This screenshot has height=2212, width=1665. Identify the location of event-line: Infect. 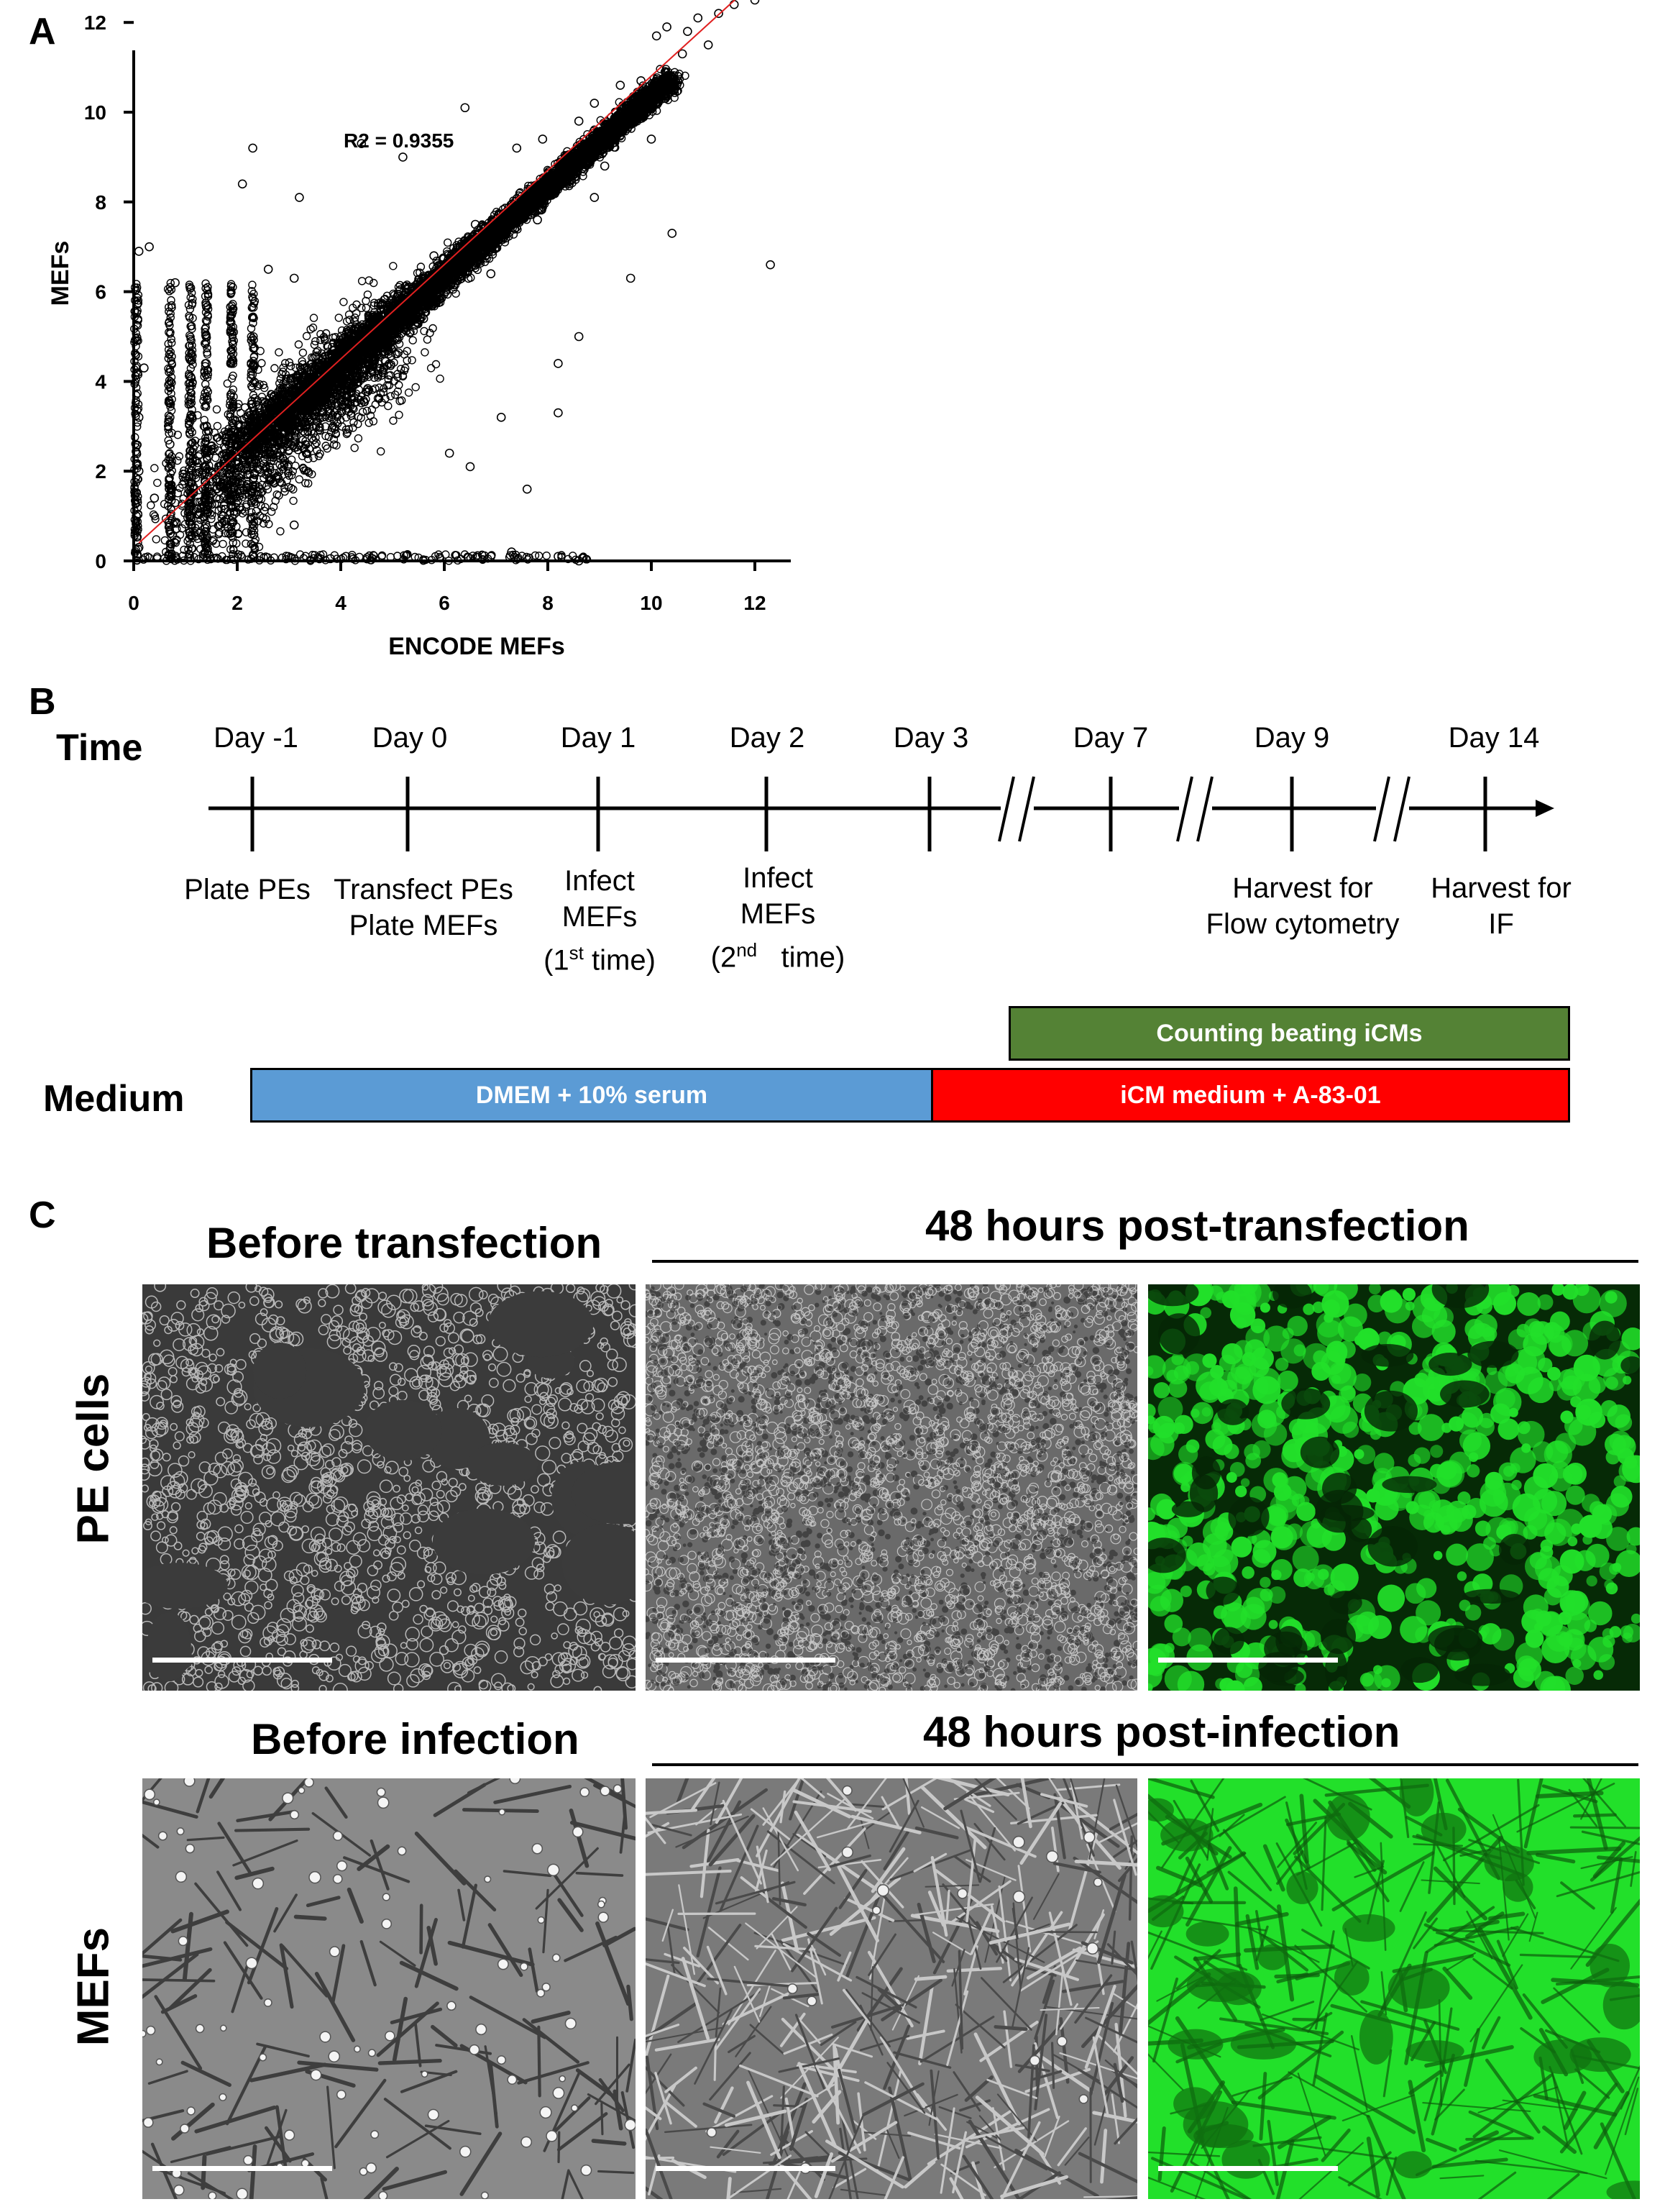
(778, 878).